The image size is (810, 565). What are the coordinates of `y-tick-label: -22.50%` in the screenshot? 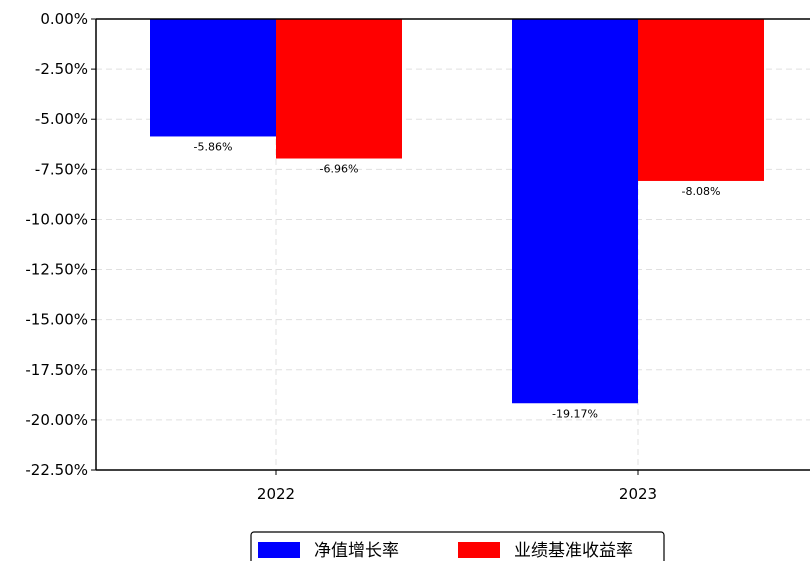 It's located at (56, 470).